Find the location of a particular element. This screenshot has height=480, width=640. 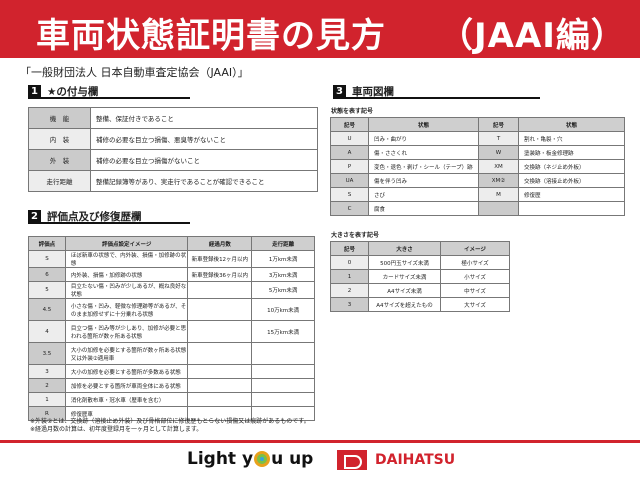

slogan-part: u up is located at coordinates (292, 459).